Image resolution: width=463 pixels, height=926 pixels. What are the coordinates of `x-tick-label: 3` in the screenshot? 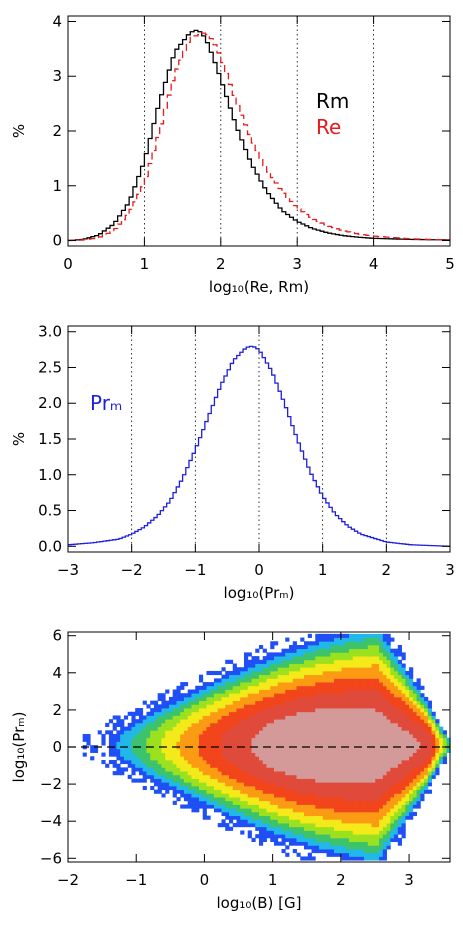 It's located at (297, 264).